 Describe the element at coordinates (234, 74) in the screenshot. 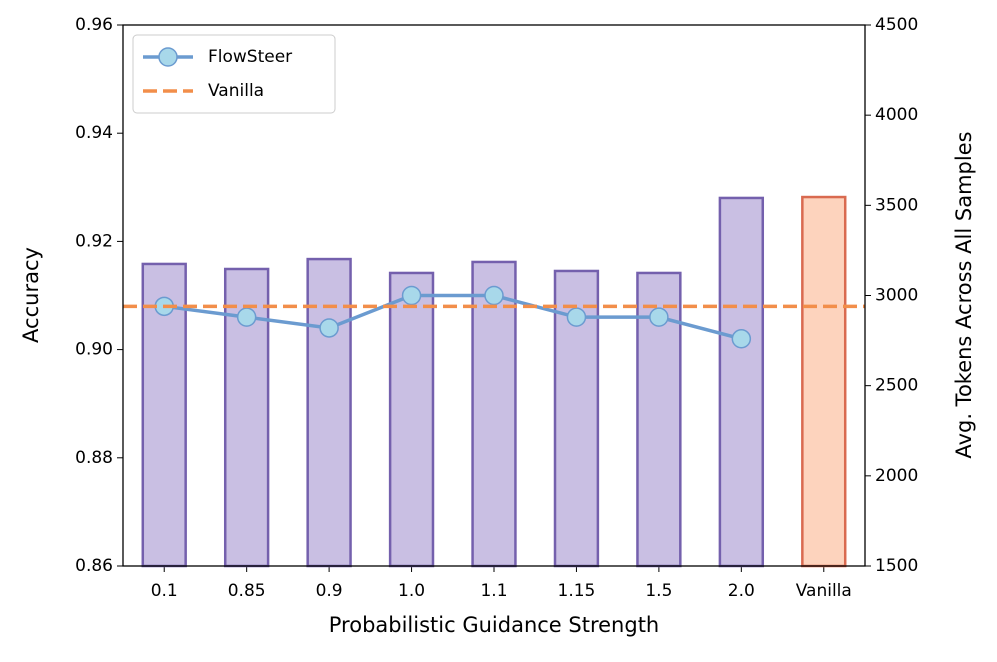

I see `legend-box` at that location.